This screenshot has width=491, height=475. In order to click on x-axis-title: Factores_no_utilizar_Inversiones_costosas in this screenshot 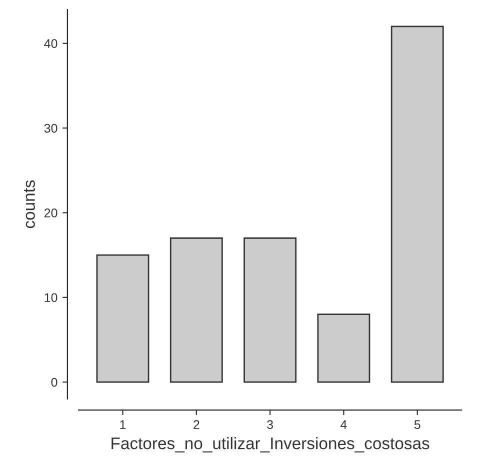, I will do `click(271, 444)`.